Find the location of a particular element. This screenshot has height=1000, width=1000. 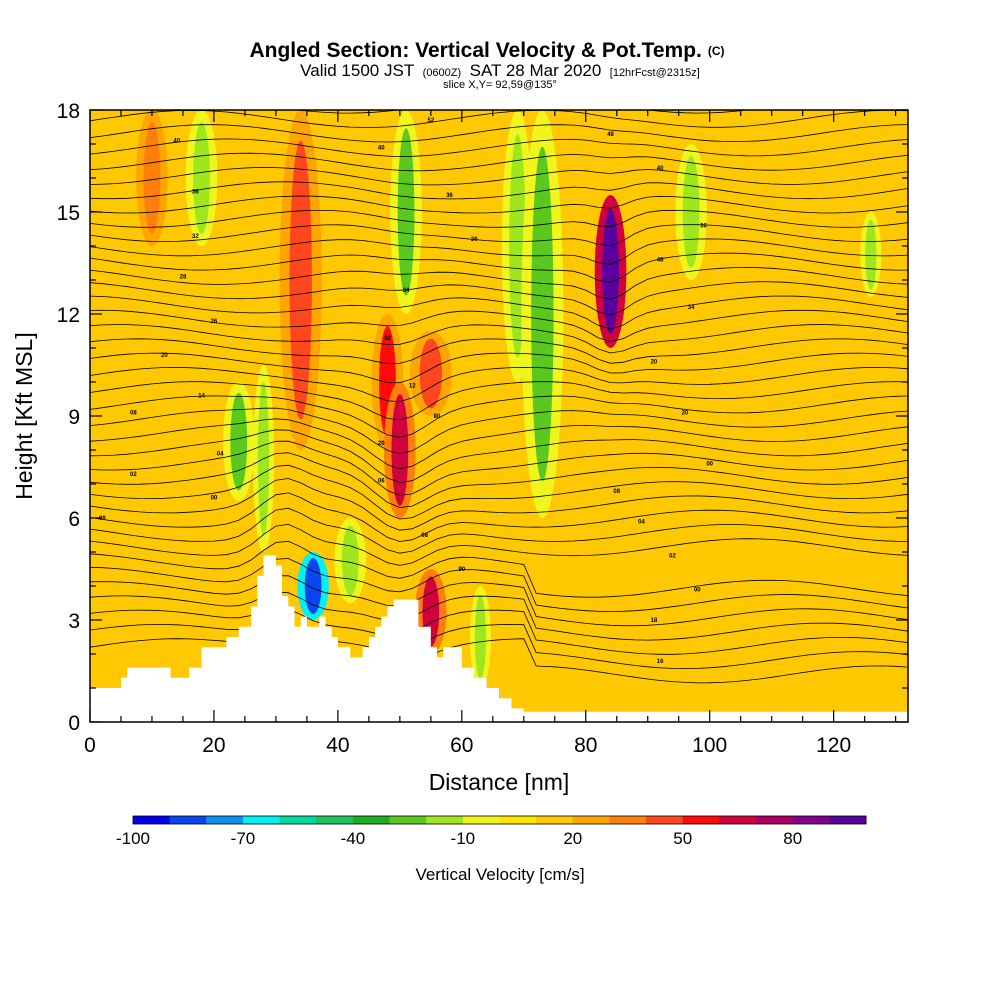

isentrope-label: 04 is located at coordinates (641, 522).